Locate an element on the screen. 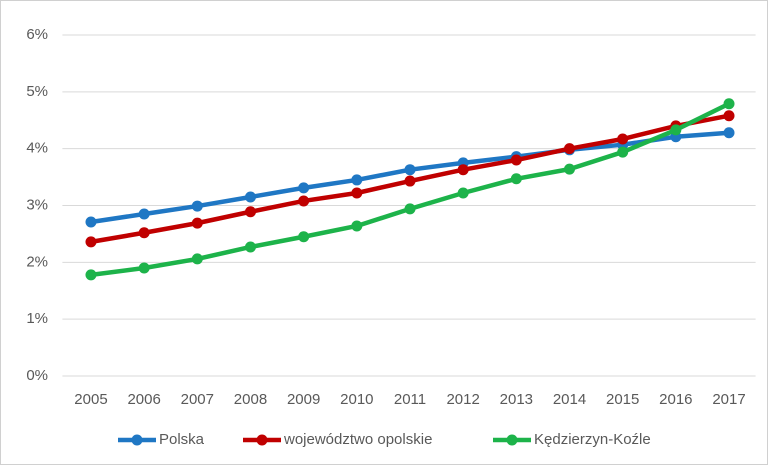 Image resolution: width=768 pixels, height=470 pixels. x-tick-label: 2007 is located at coordinates (197, 399).